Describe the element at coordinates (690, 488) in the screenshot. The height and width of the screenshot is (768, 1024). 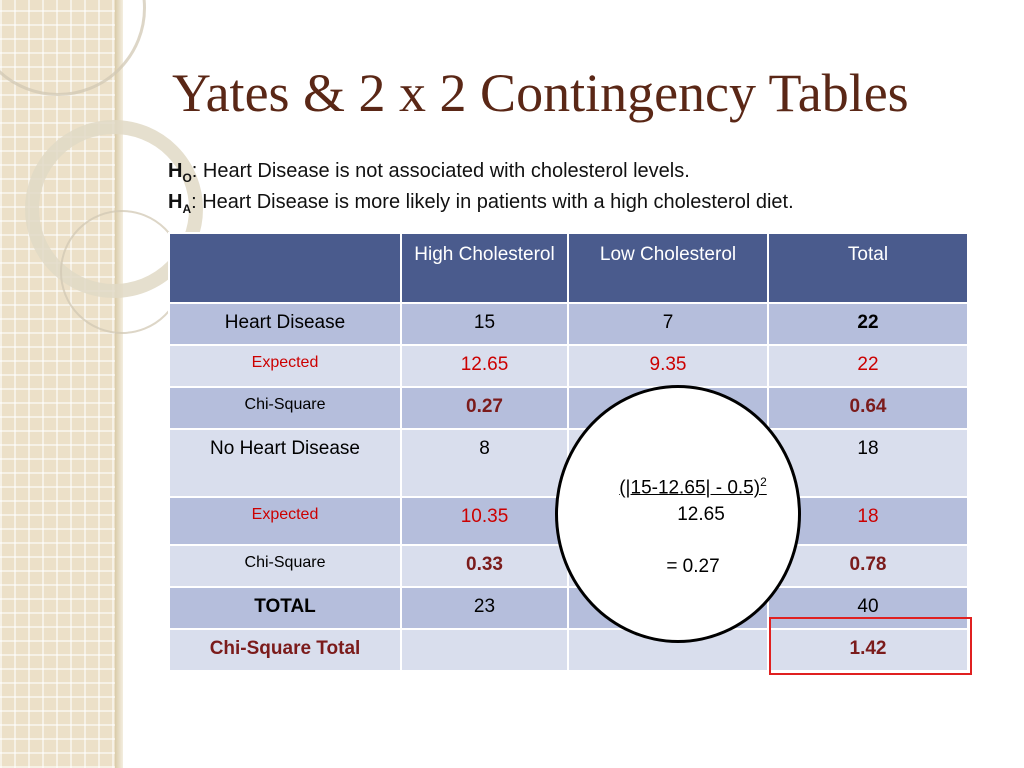
I see `formula-numerator-text: (|15-12.65| - 0.5)` at that location.